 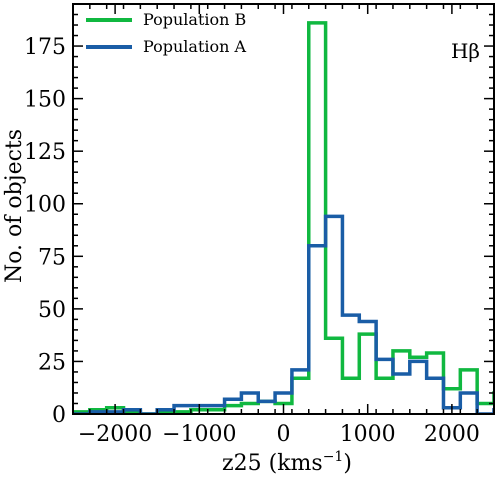 I want to click on legend: Population B Population A, so click(x=166, y=33).